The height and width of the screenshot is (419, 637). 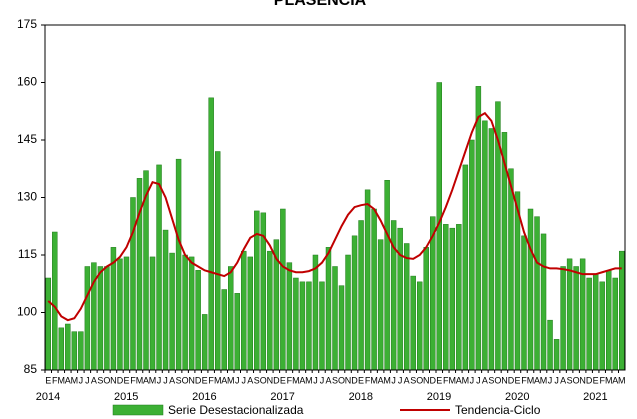 I want to click on chart-title: PLASENCIA, so click(x=320, y=4).